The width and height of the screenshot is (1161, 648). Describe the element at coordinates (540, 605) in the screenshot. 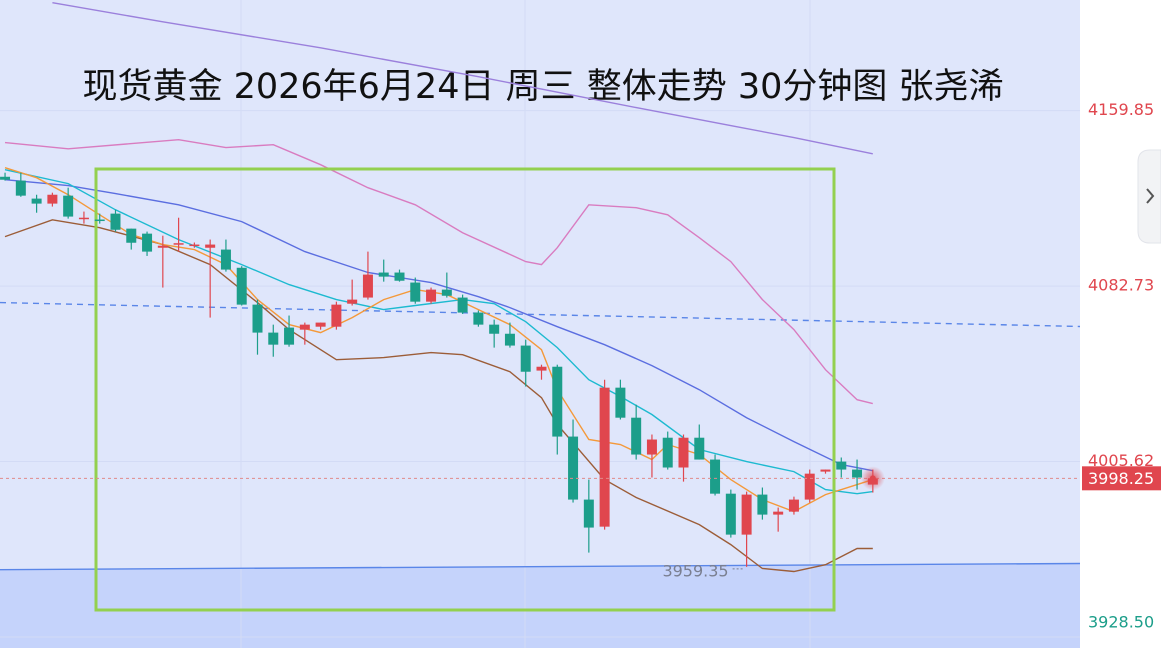

I see `area` at that location.